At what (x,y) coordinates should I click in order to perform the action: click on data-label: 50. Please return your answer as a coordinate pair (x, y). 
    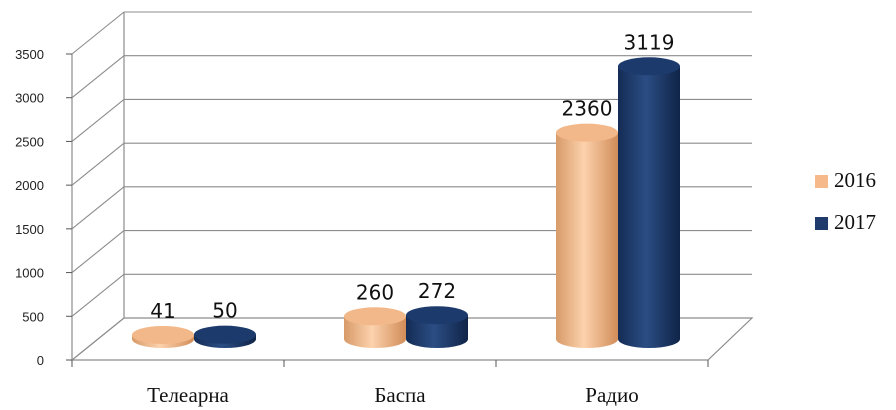
    Looking at the image, I should click on (224, 311).